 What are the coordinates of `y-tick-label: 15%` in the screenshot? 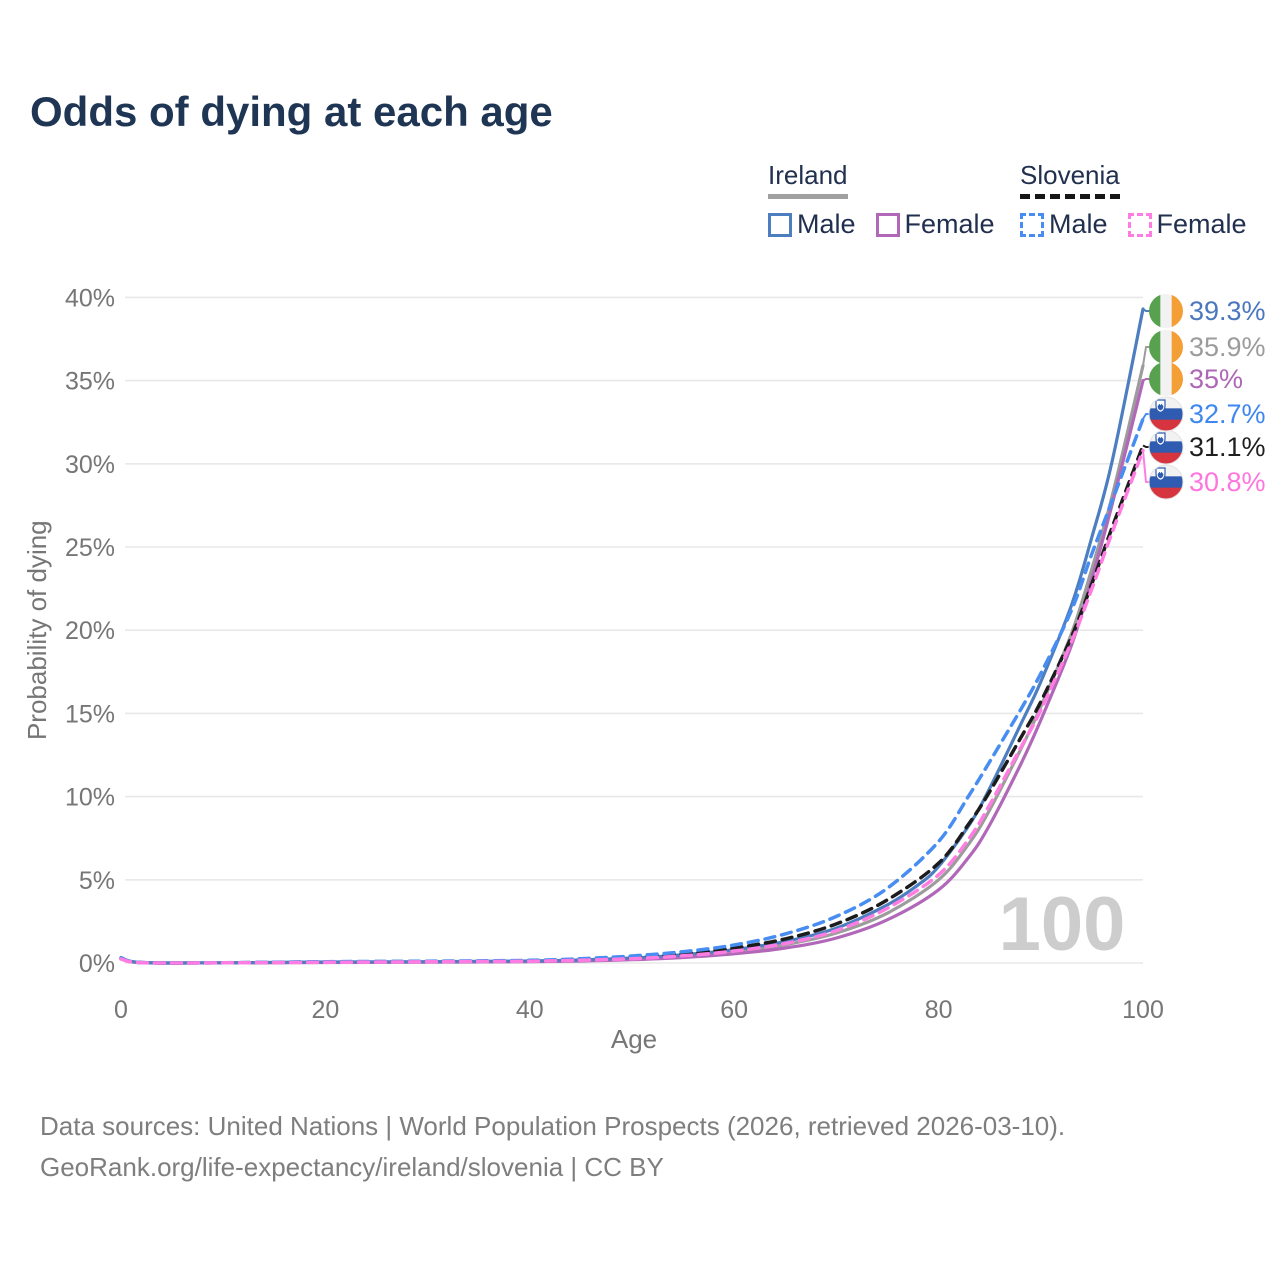 It's located at (90, 714).